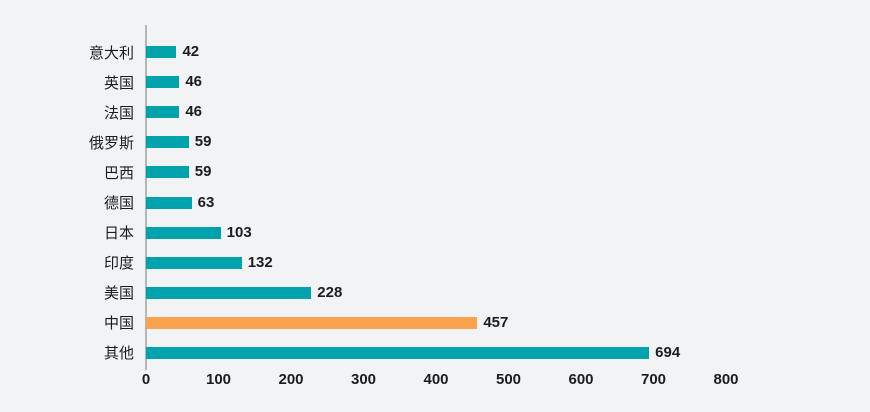 The image size is (870, 412). Describe the element at coordinates (726, 379) in the screenshot. I see `x-tick-label: 800` at that location.